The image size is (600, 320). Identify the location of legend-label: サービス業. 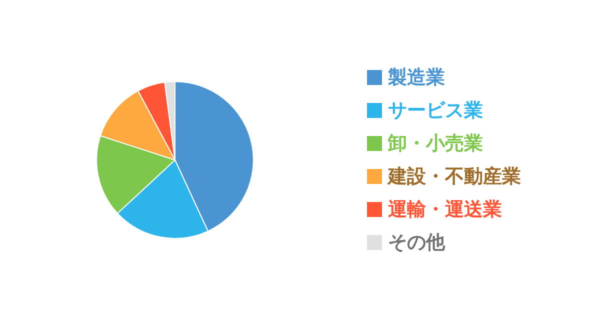
(435, 111).